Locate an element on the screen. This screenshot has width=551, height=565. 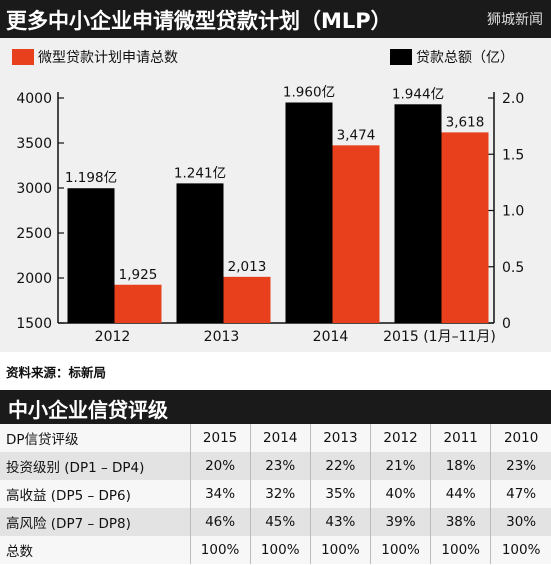
table-cell: 22% is located at coordinates (340, 466).